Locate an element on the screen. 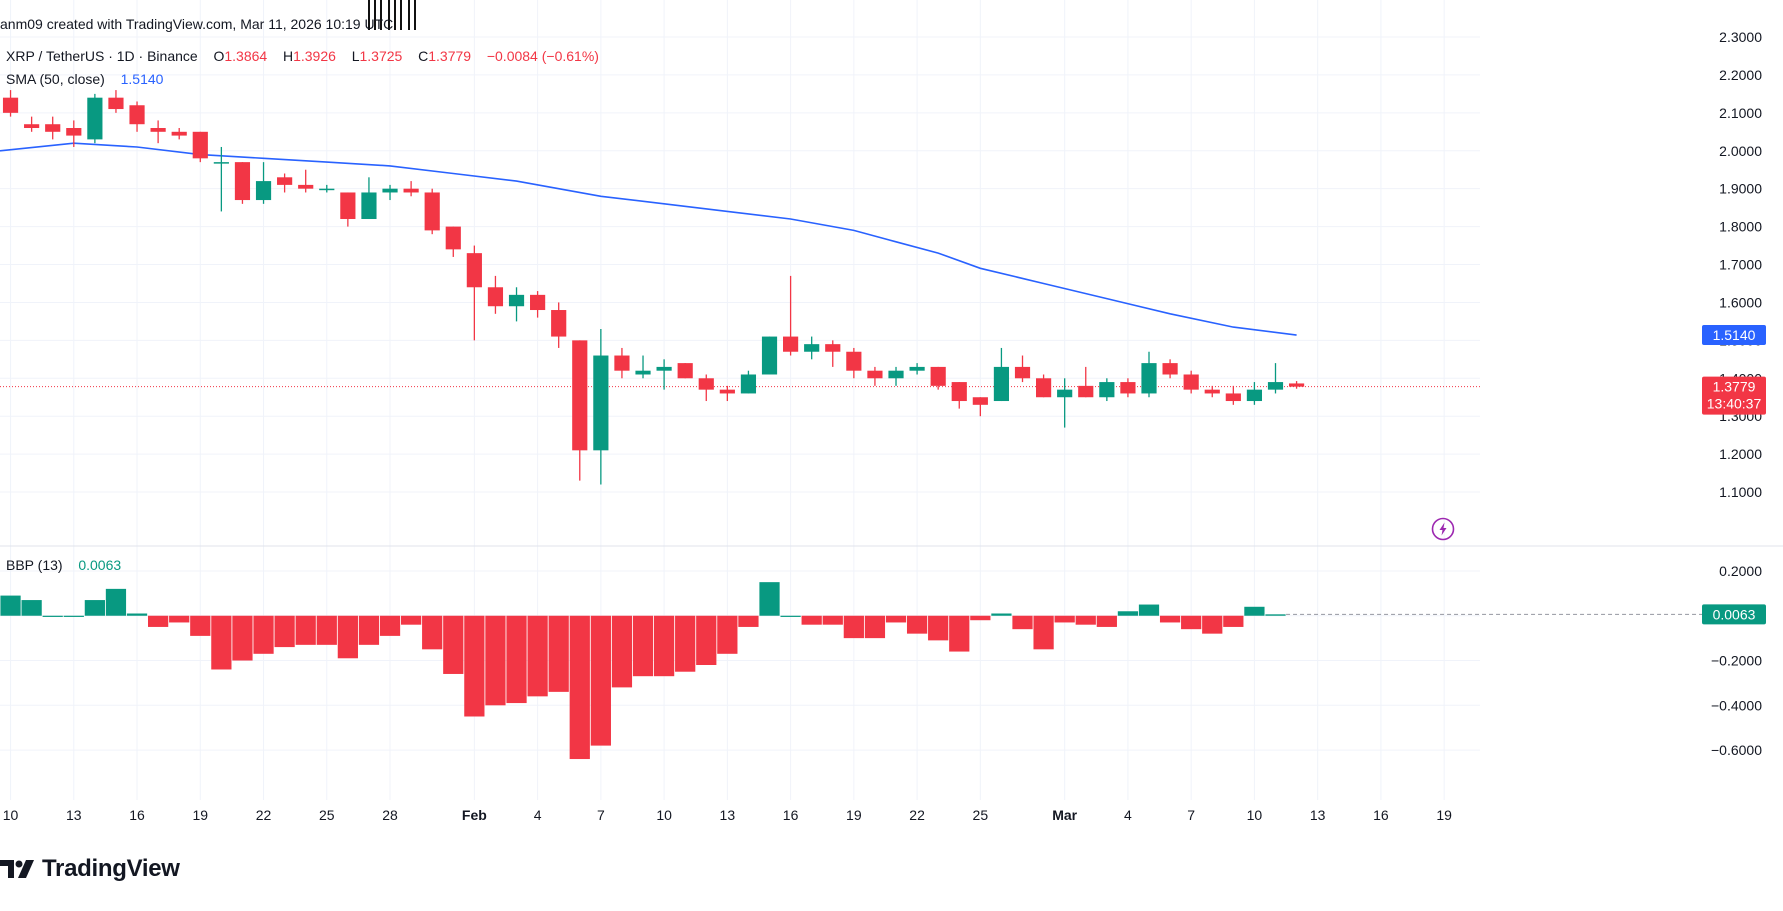  bbp-badge: 0.0063 is located at coordinates (1734, 614).